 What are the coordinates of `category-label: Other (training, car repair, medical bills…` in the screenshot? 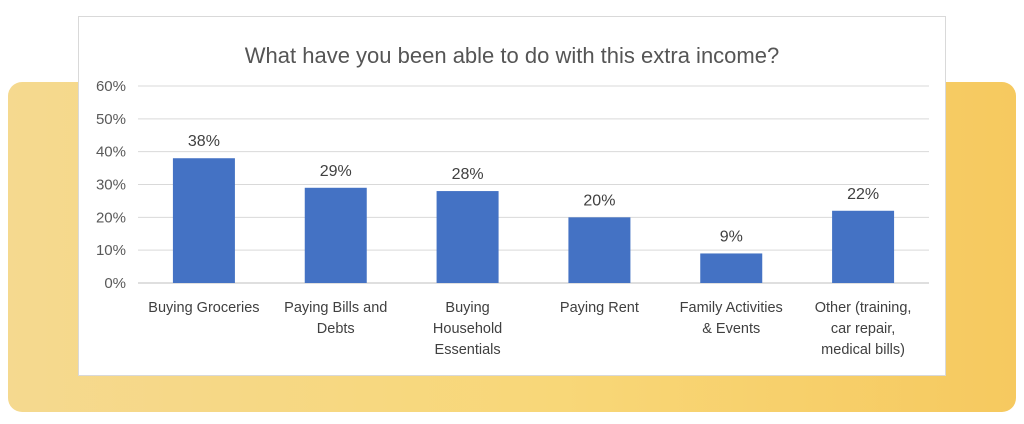 It's located at (863, 329).